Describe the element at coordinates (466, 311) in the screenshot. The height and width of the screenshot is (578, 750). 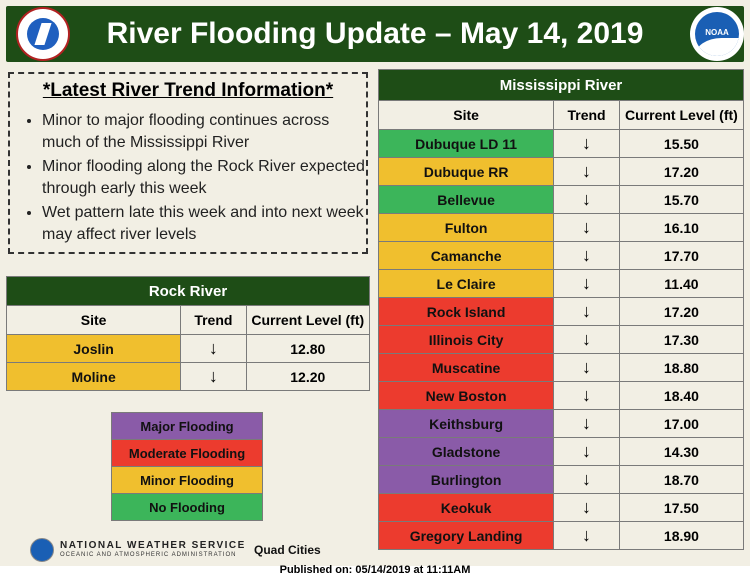
I see `site-name: Rock Island` at that location.